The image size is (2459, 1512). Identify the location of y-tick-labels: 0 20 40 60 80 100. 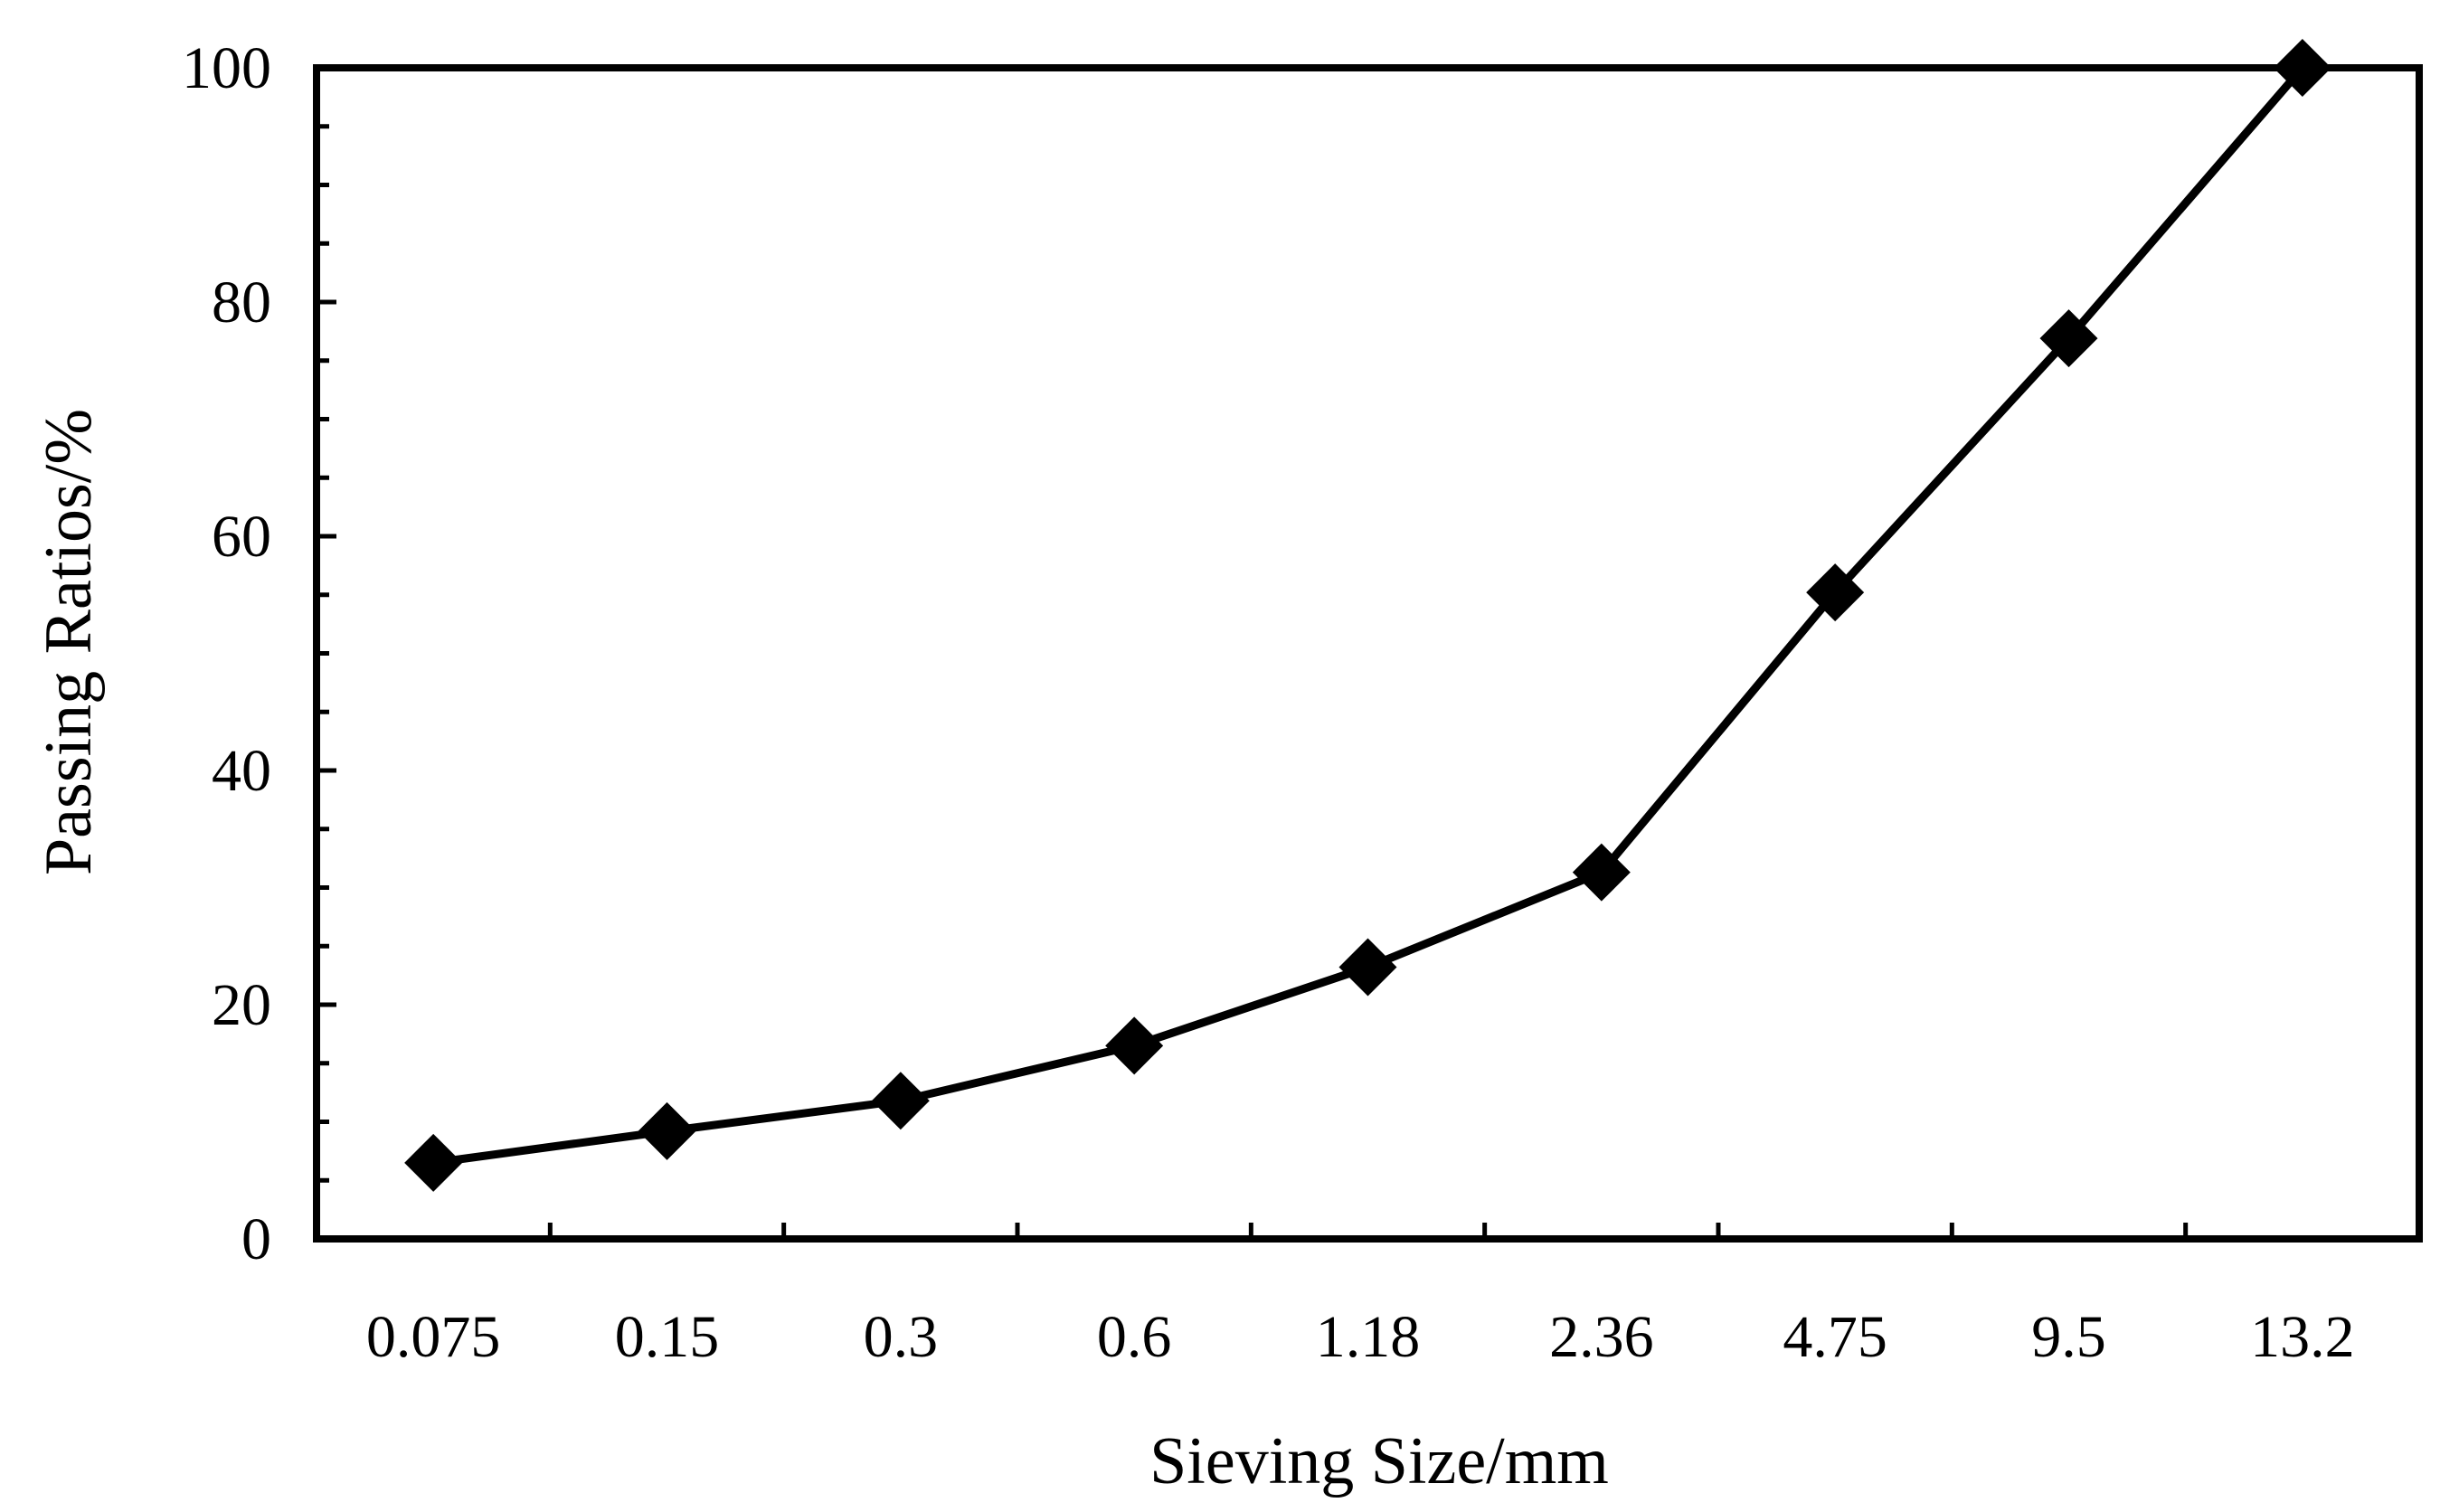
(226, 653).